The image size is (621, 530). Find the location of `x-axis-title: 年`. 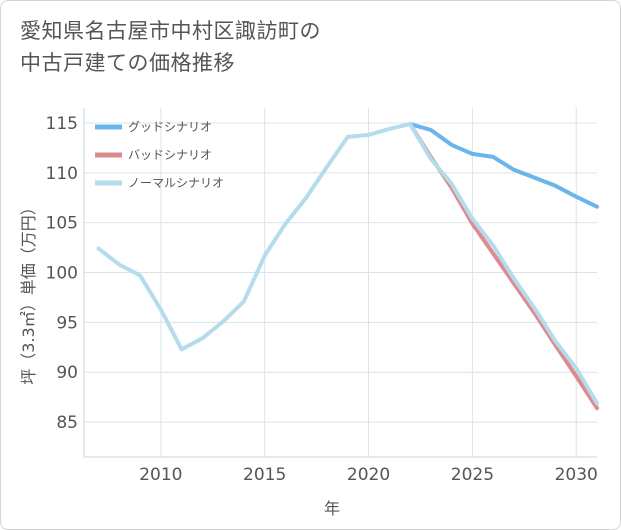

x-axis-title: 年 is located at coordinates (332, 508).